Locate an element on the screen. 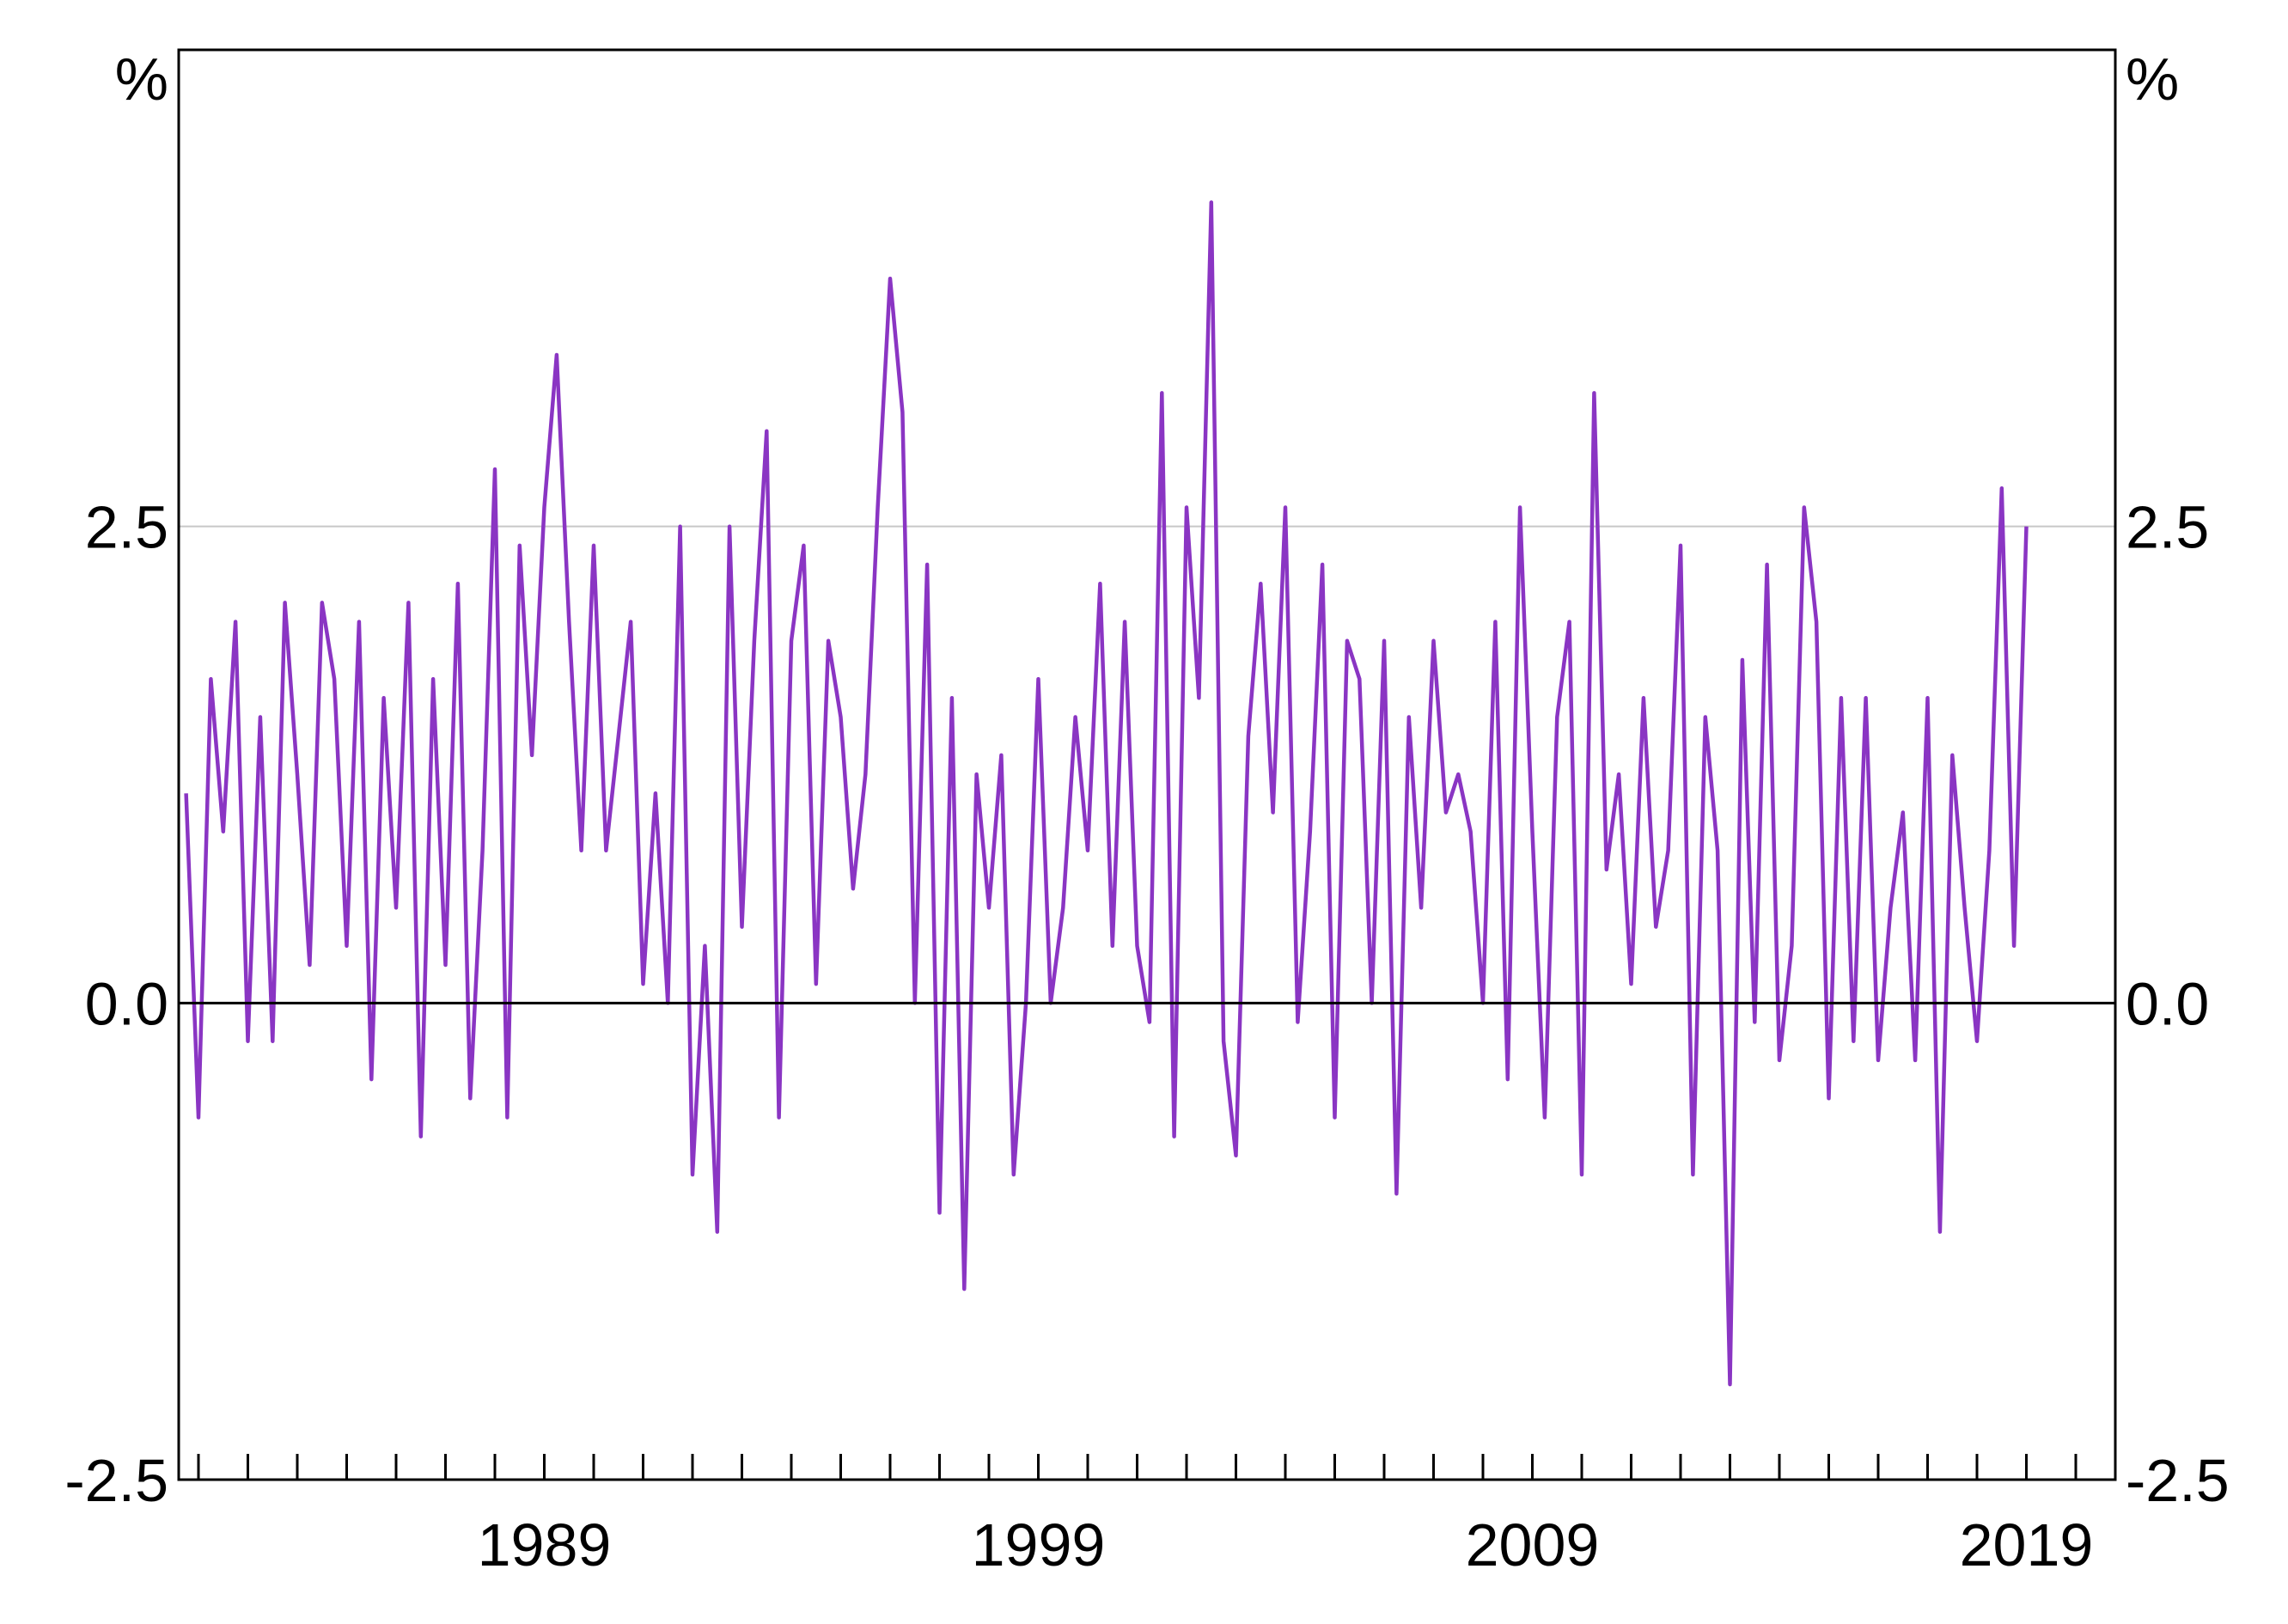 The width and height of the screenshot is (2288, 1624). y-tick-label-right: 0.0 is located at coordinates (2167, 1003).